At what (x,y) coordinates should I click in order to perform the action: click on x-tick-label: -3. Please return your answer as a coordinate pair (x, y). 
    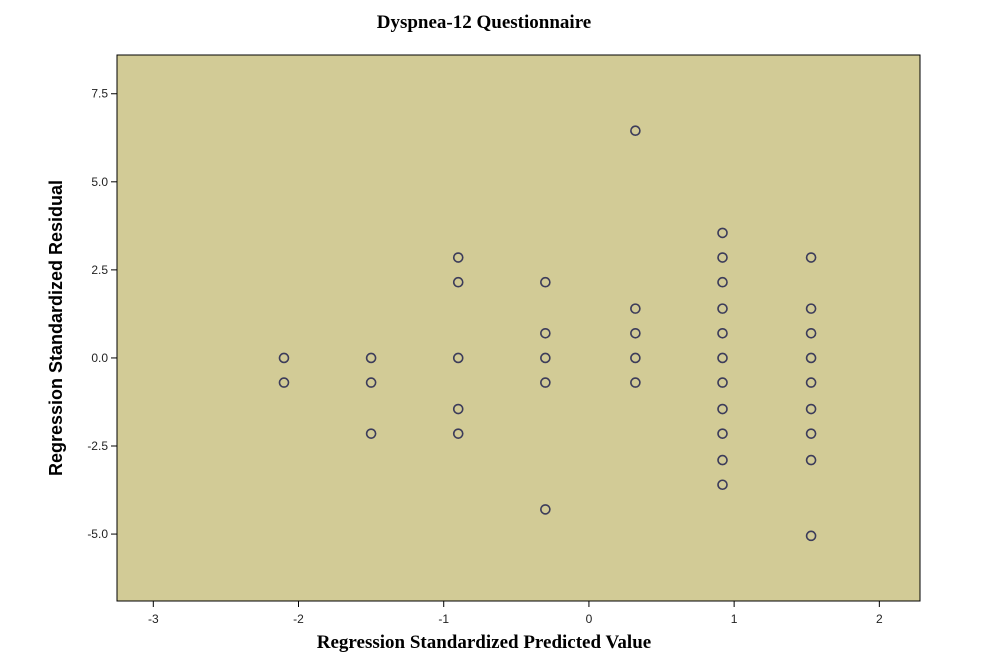
    Looking at the image, I should click on (153, 619).